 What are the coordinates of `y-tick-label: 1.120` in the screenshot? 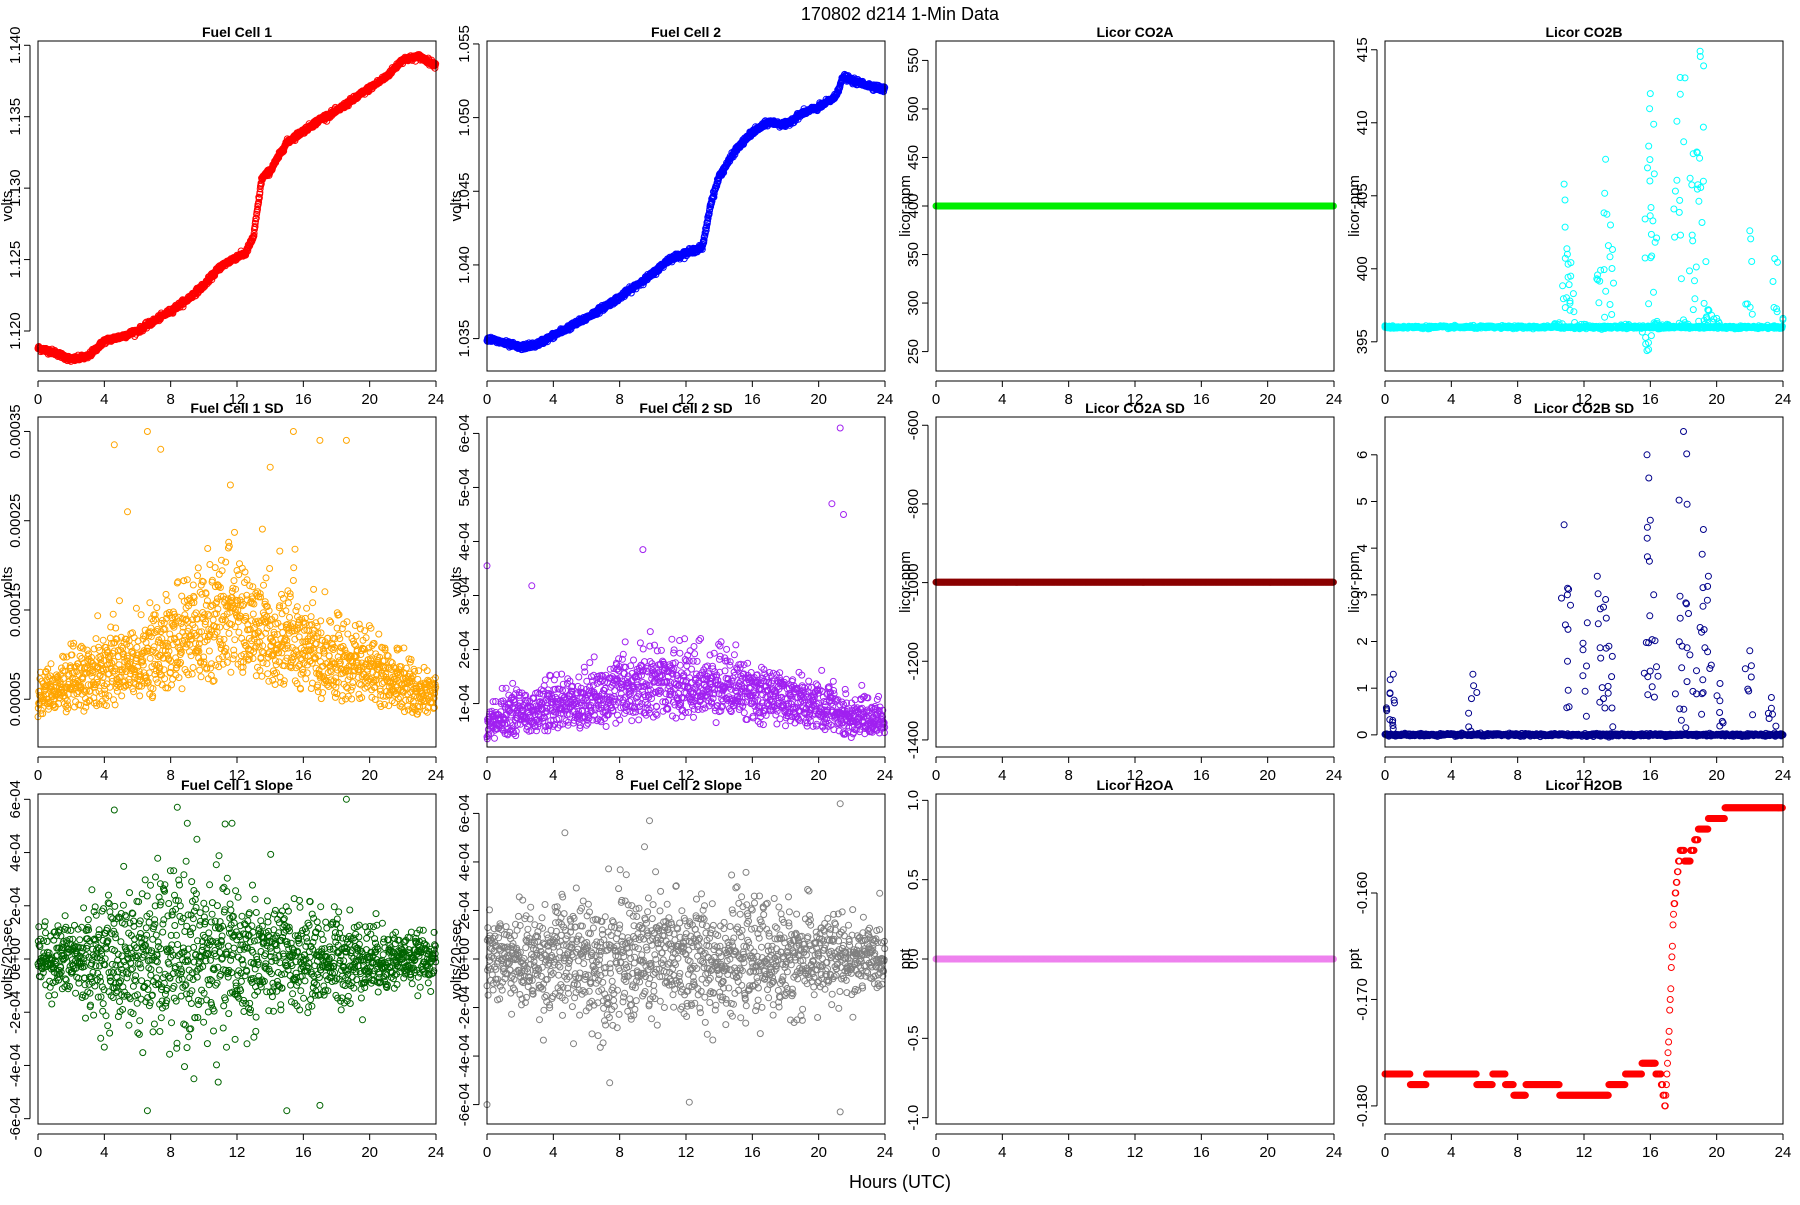 It's located at (15, 331).